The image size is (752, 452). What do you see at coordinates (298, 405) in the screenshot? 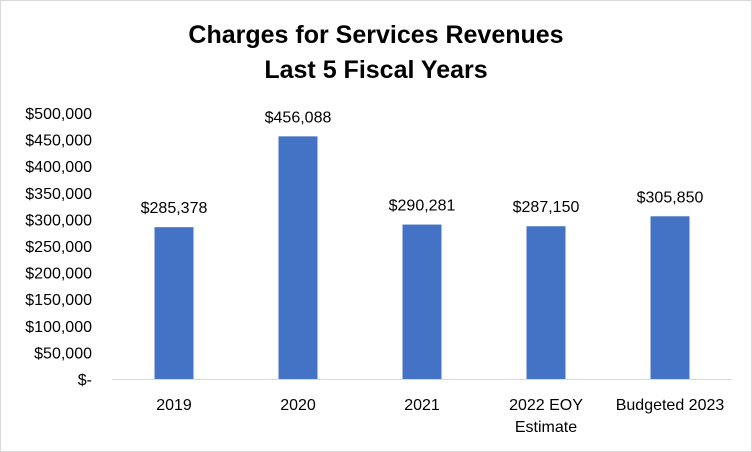
I see `x-tick-label: 2020` at bounding box center [298, 405].